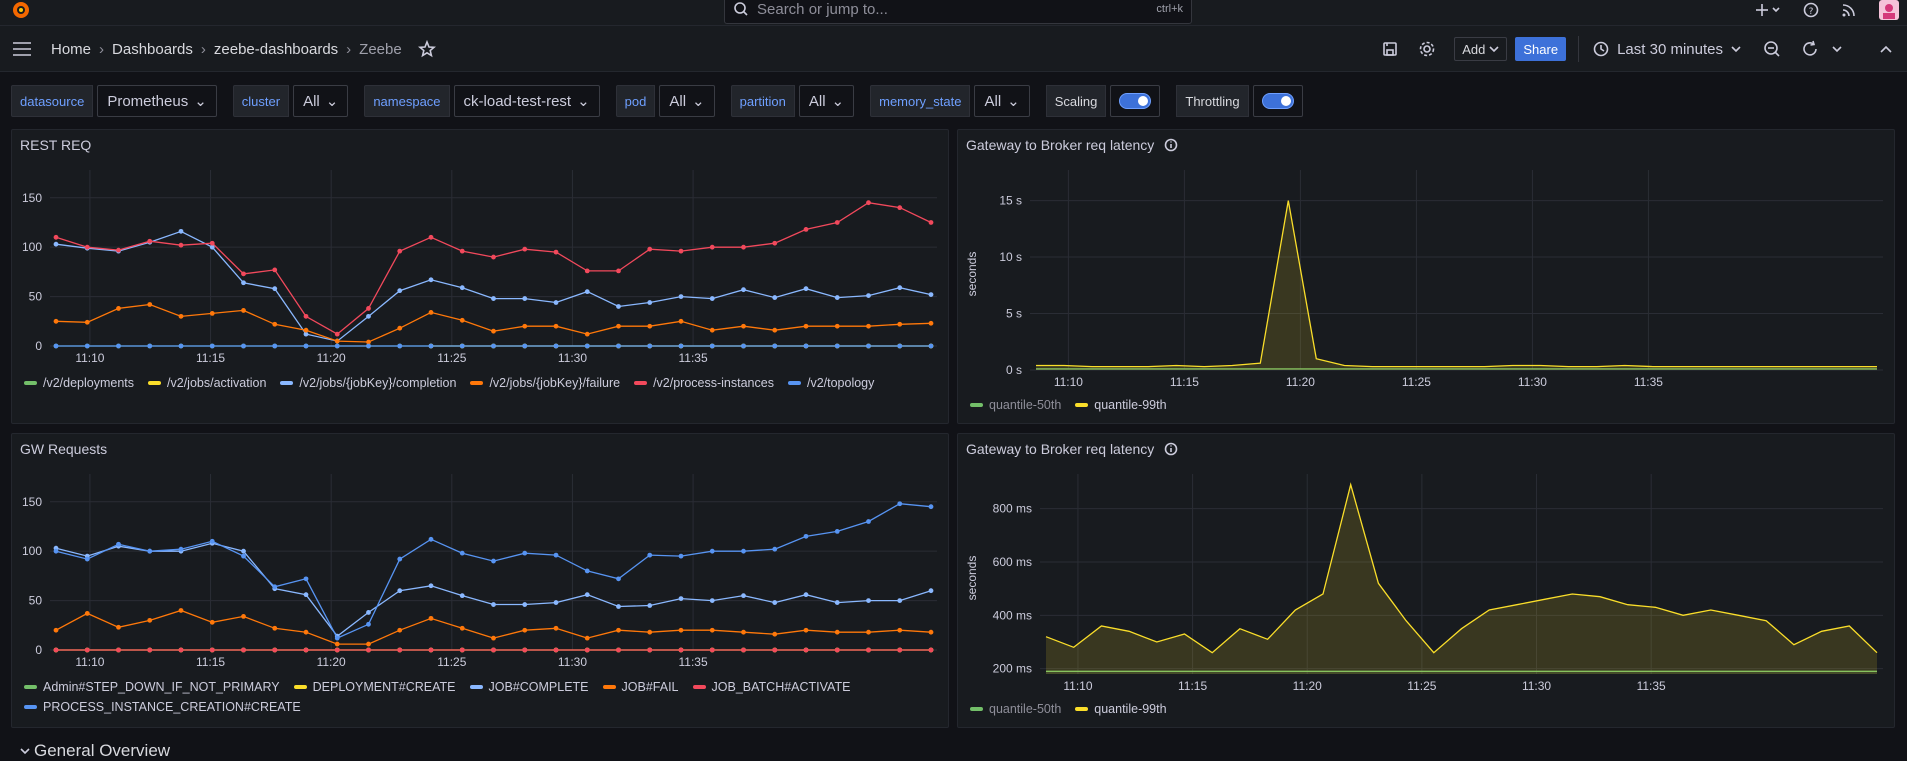  What do you see at coordinates (1849, 10) in the screenshot?
I see `news-rss-icon` at bounding box center [1849, 10].